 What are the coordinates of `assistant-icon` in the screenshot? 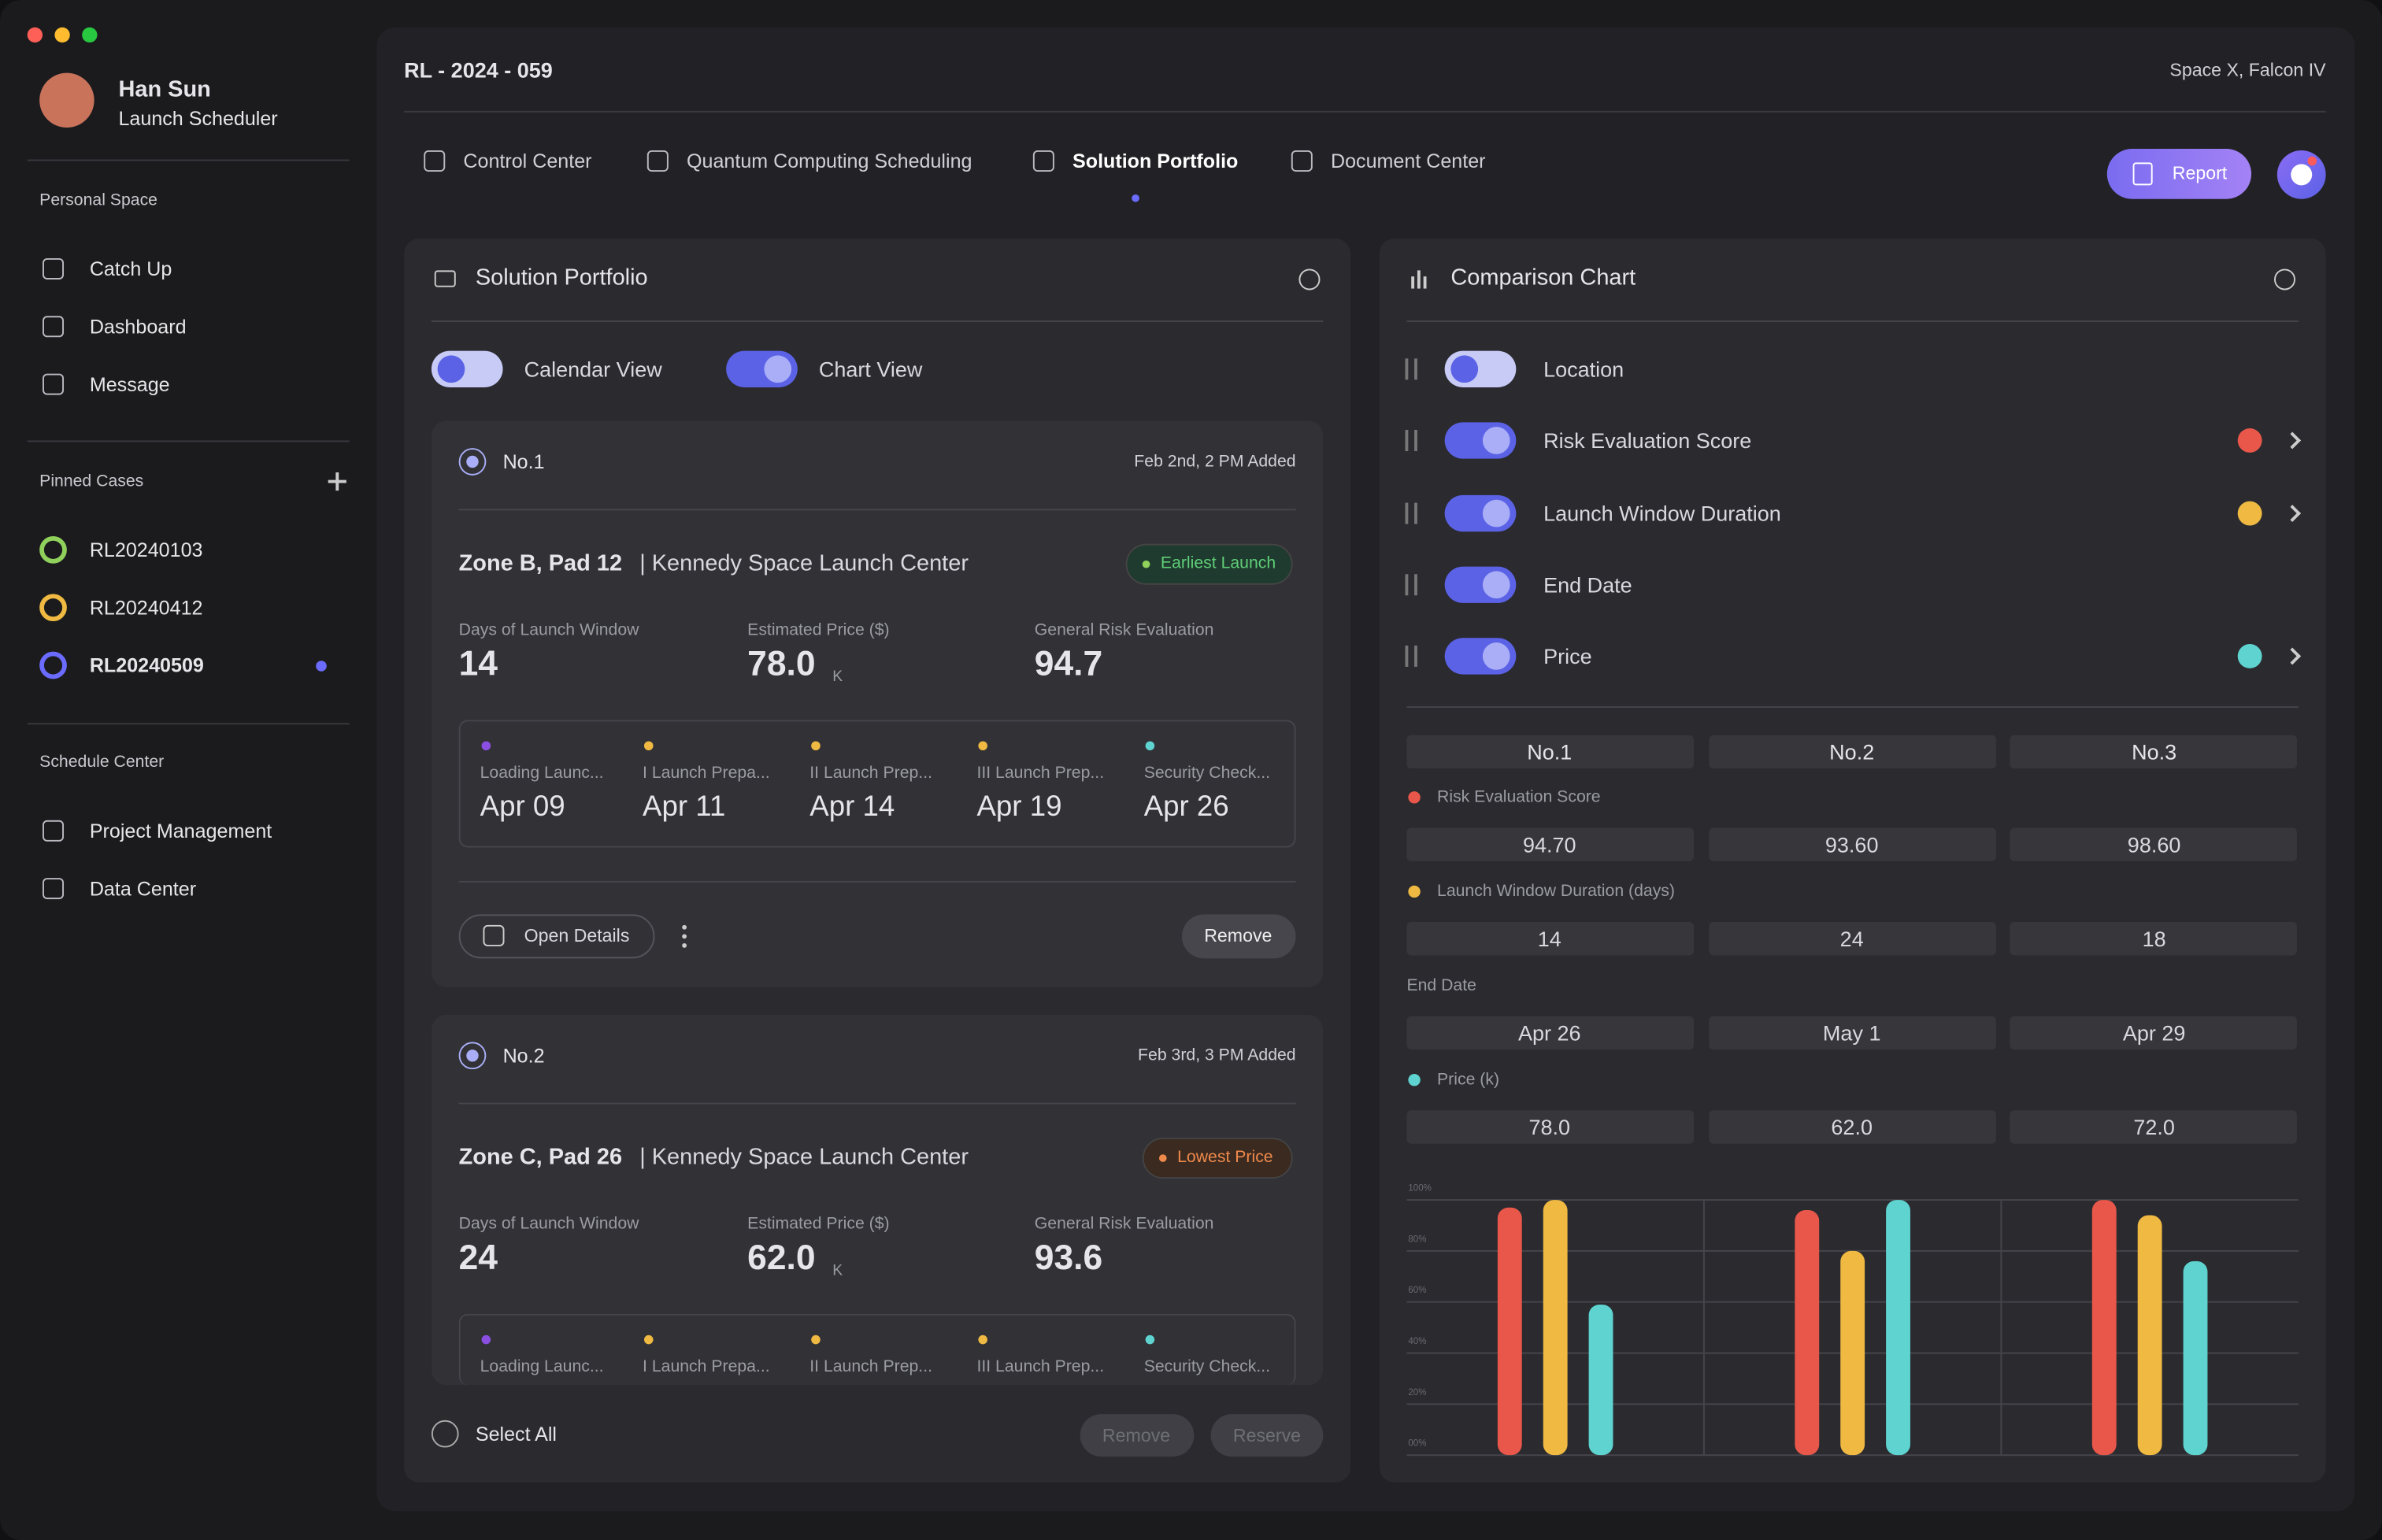 It's located at (2302, 175).